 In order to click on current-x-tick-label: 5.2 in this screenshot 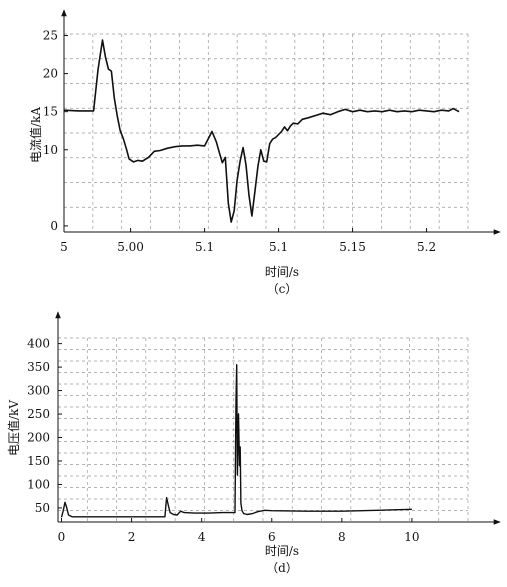, I will do `click(426, 247)`.